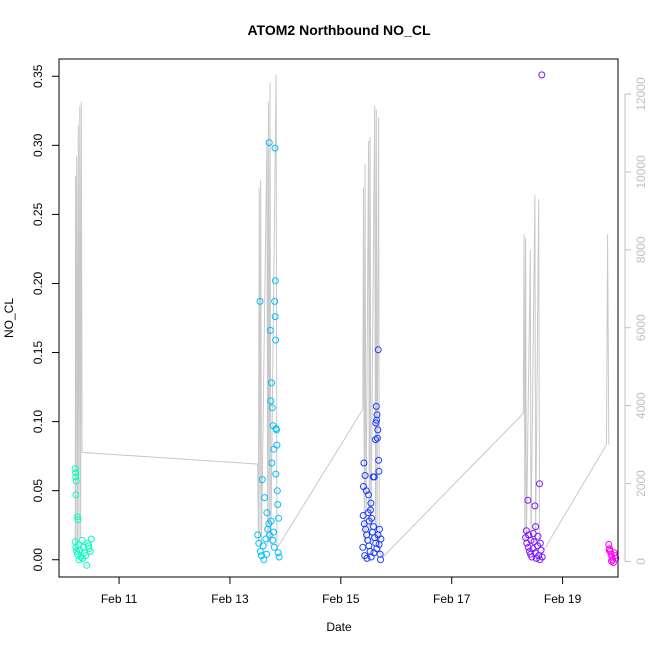 The height and width of the screenshot is (650, 650). Describe the element at coordinates (38, 422) in the screenshot. I see `y-tick-label-3: 0.10` at that location.